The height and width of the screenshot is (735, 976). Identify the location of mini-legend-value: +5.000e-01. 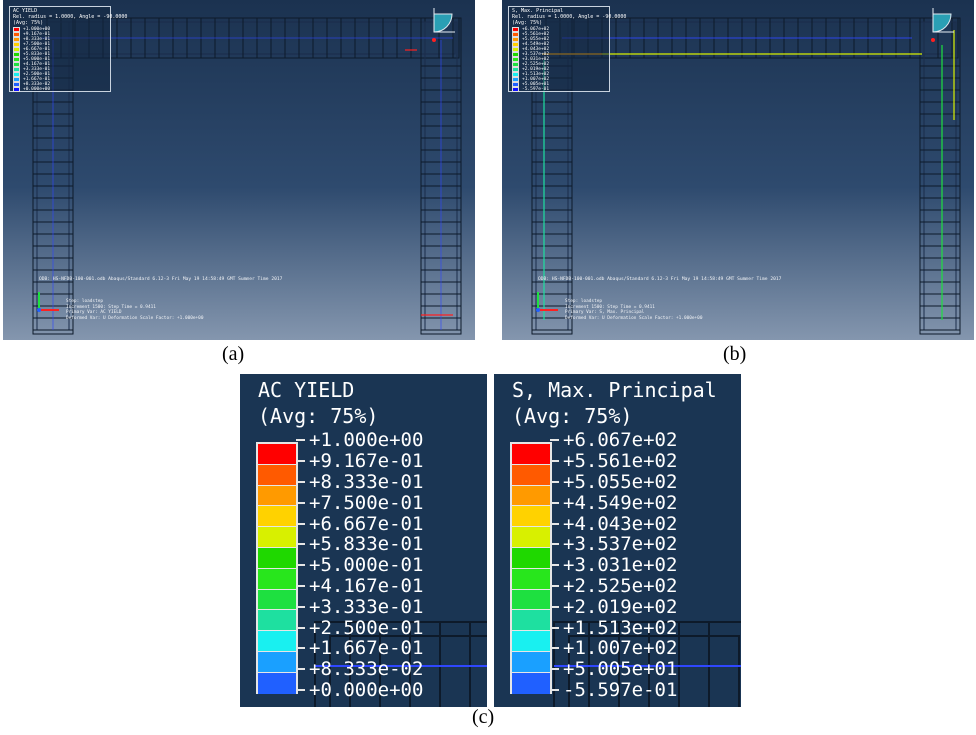
(37, 59).